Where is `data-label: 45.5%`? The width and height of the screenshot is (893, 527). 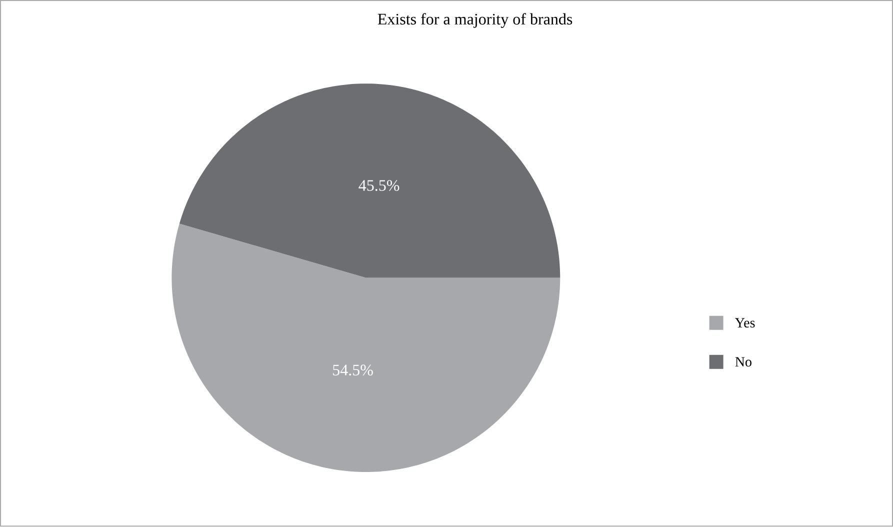 data-label: 45.5% is located at coordinates (379, 186).